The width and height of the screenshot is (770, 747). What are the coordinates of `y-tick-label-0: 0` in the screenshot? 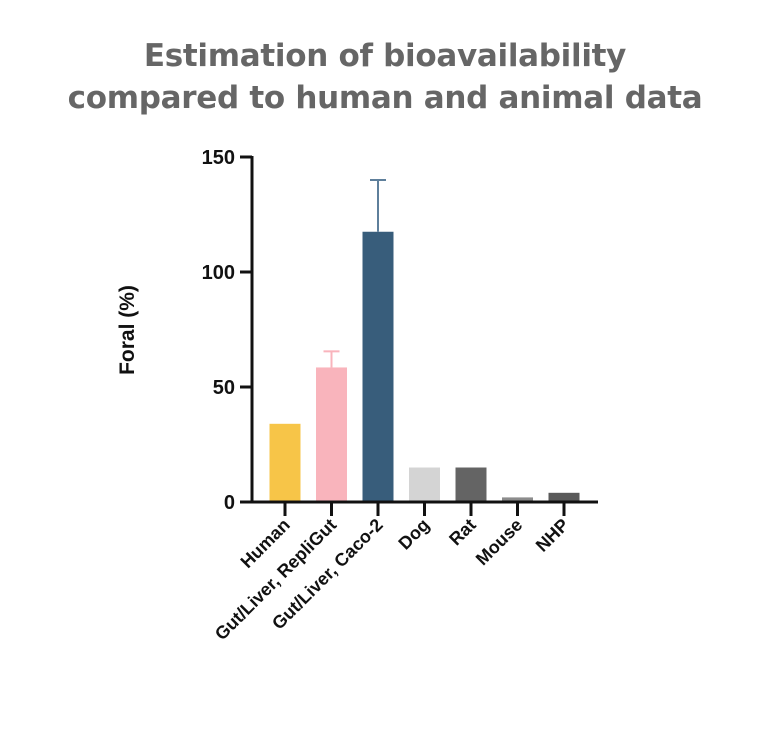 It's located at (229, 503).